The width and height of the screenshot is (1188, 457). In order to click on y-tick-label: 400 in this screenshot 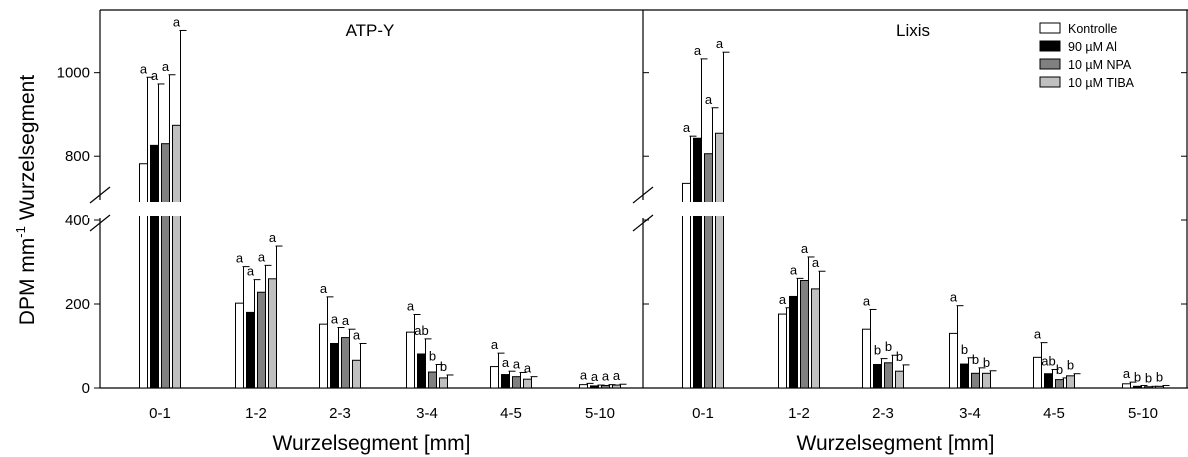, I will do `click(77, 220)`.